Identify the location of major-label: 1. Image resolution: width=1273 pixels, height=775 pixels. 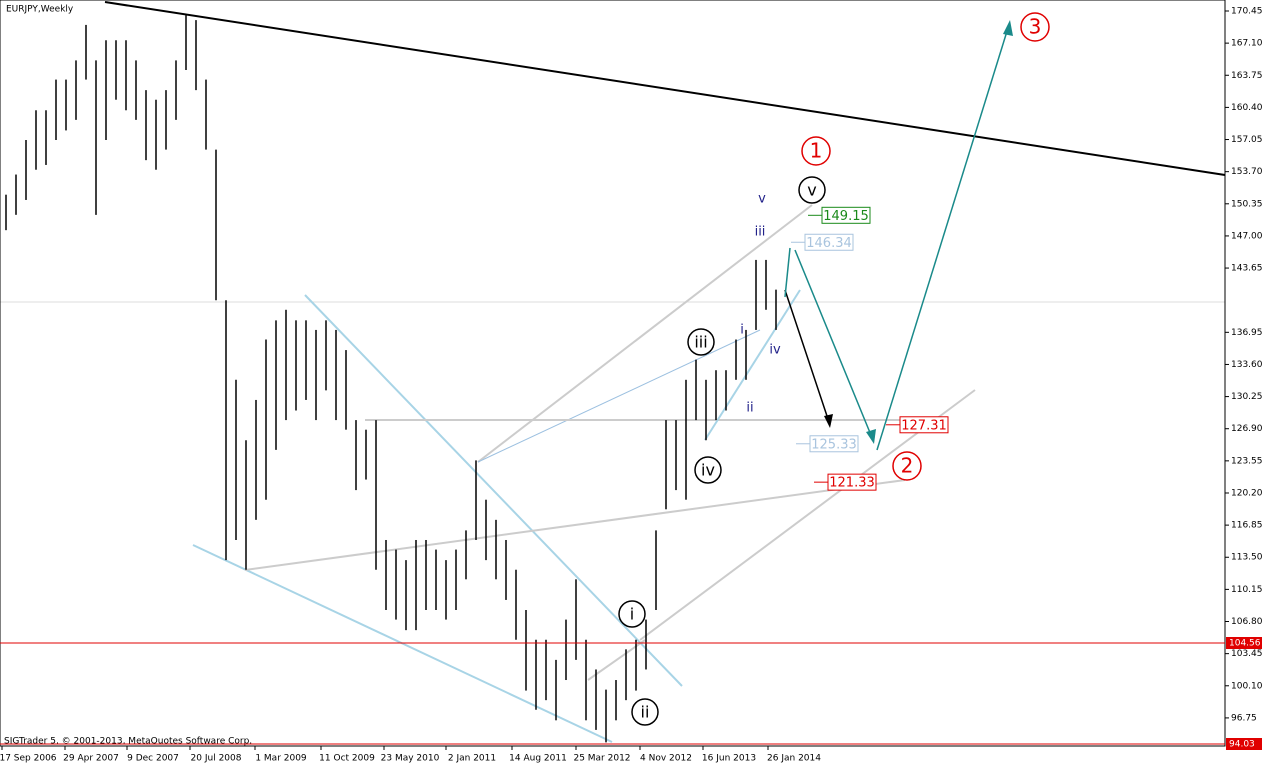
(816, 151).